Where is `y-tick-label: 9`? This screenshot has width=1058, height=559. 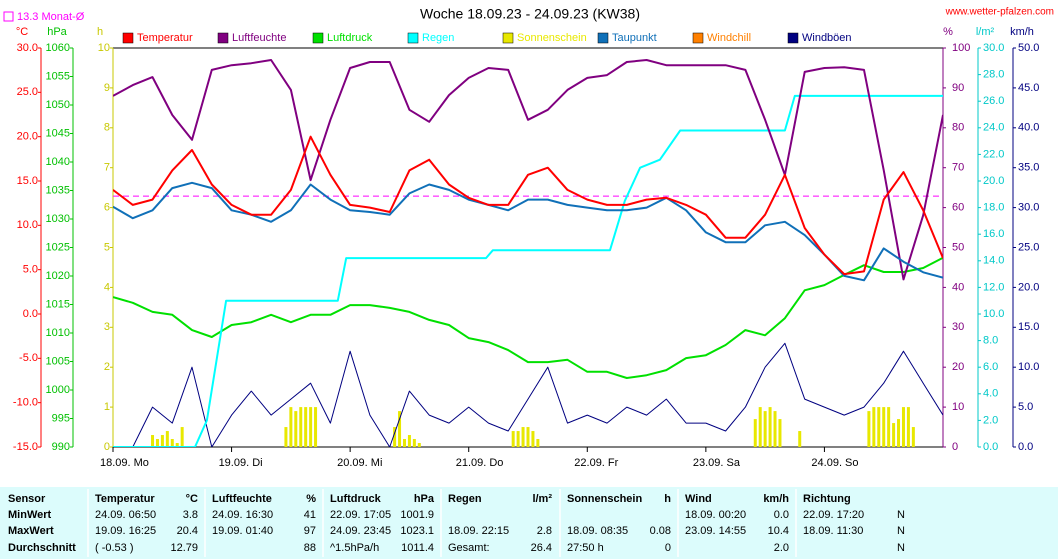
y-tick-label: 9 is located at coordinates (107, 88).